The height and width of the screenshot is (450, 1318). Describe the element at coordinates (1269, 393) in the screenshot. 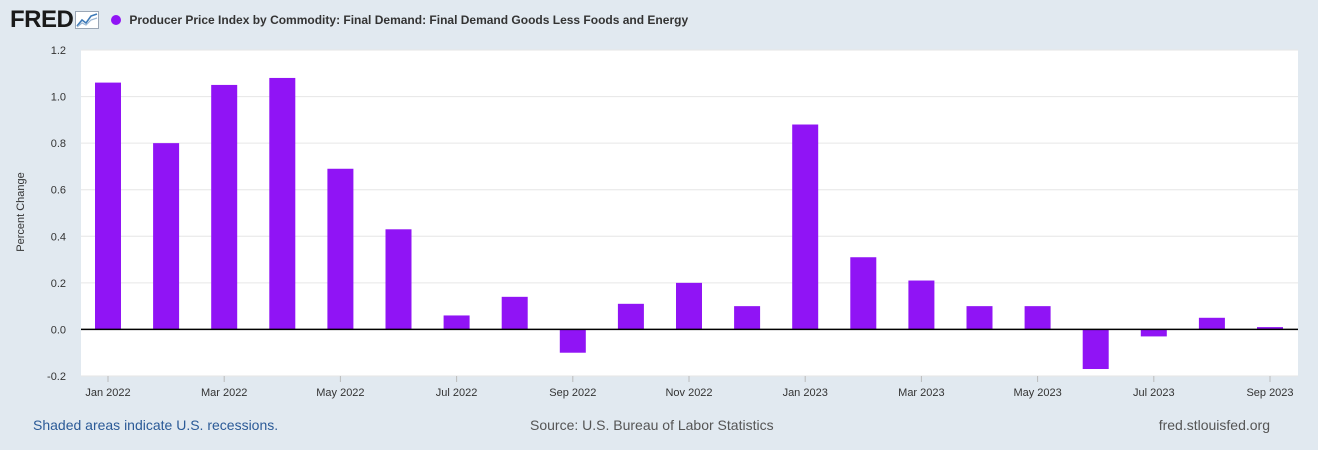

I see `x-tick-label: Sep 2023` at that location.